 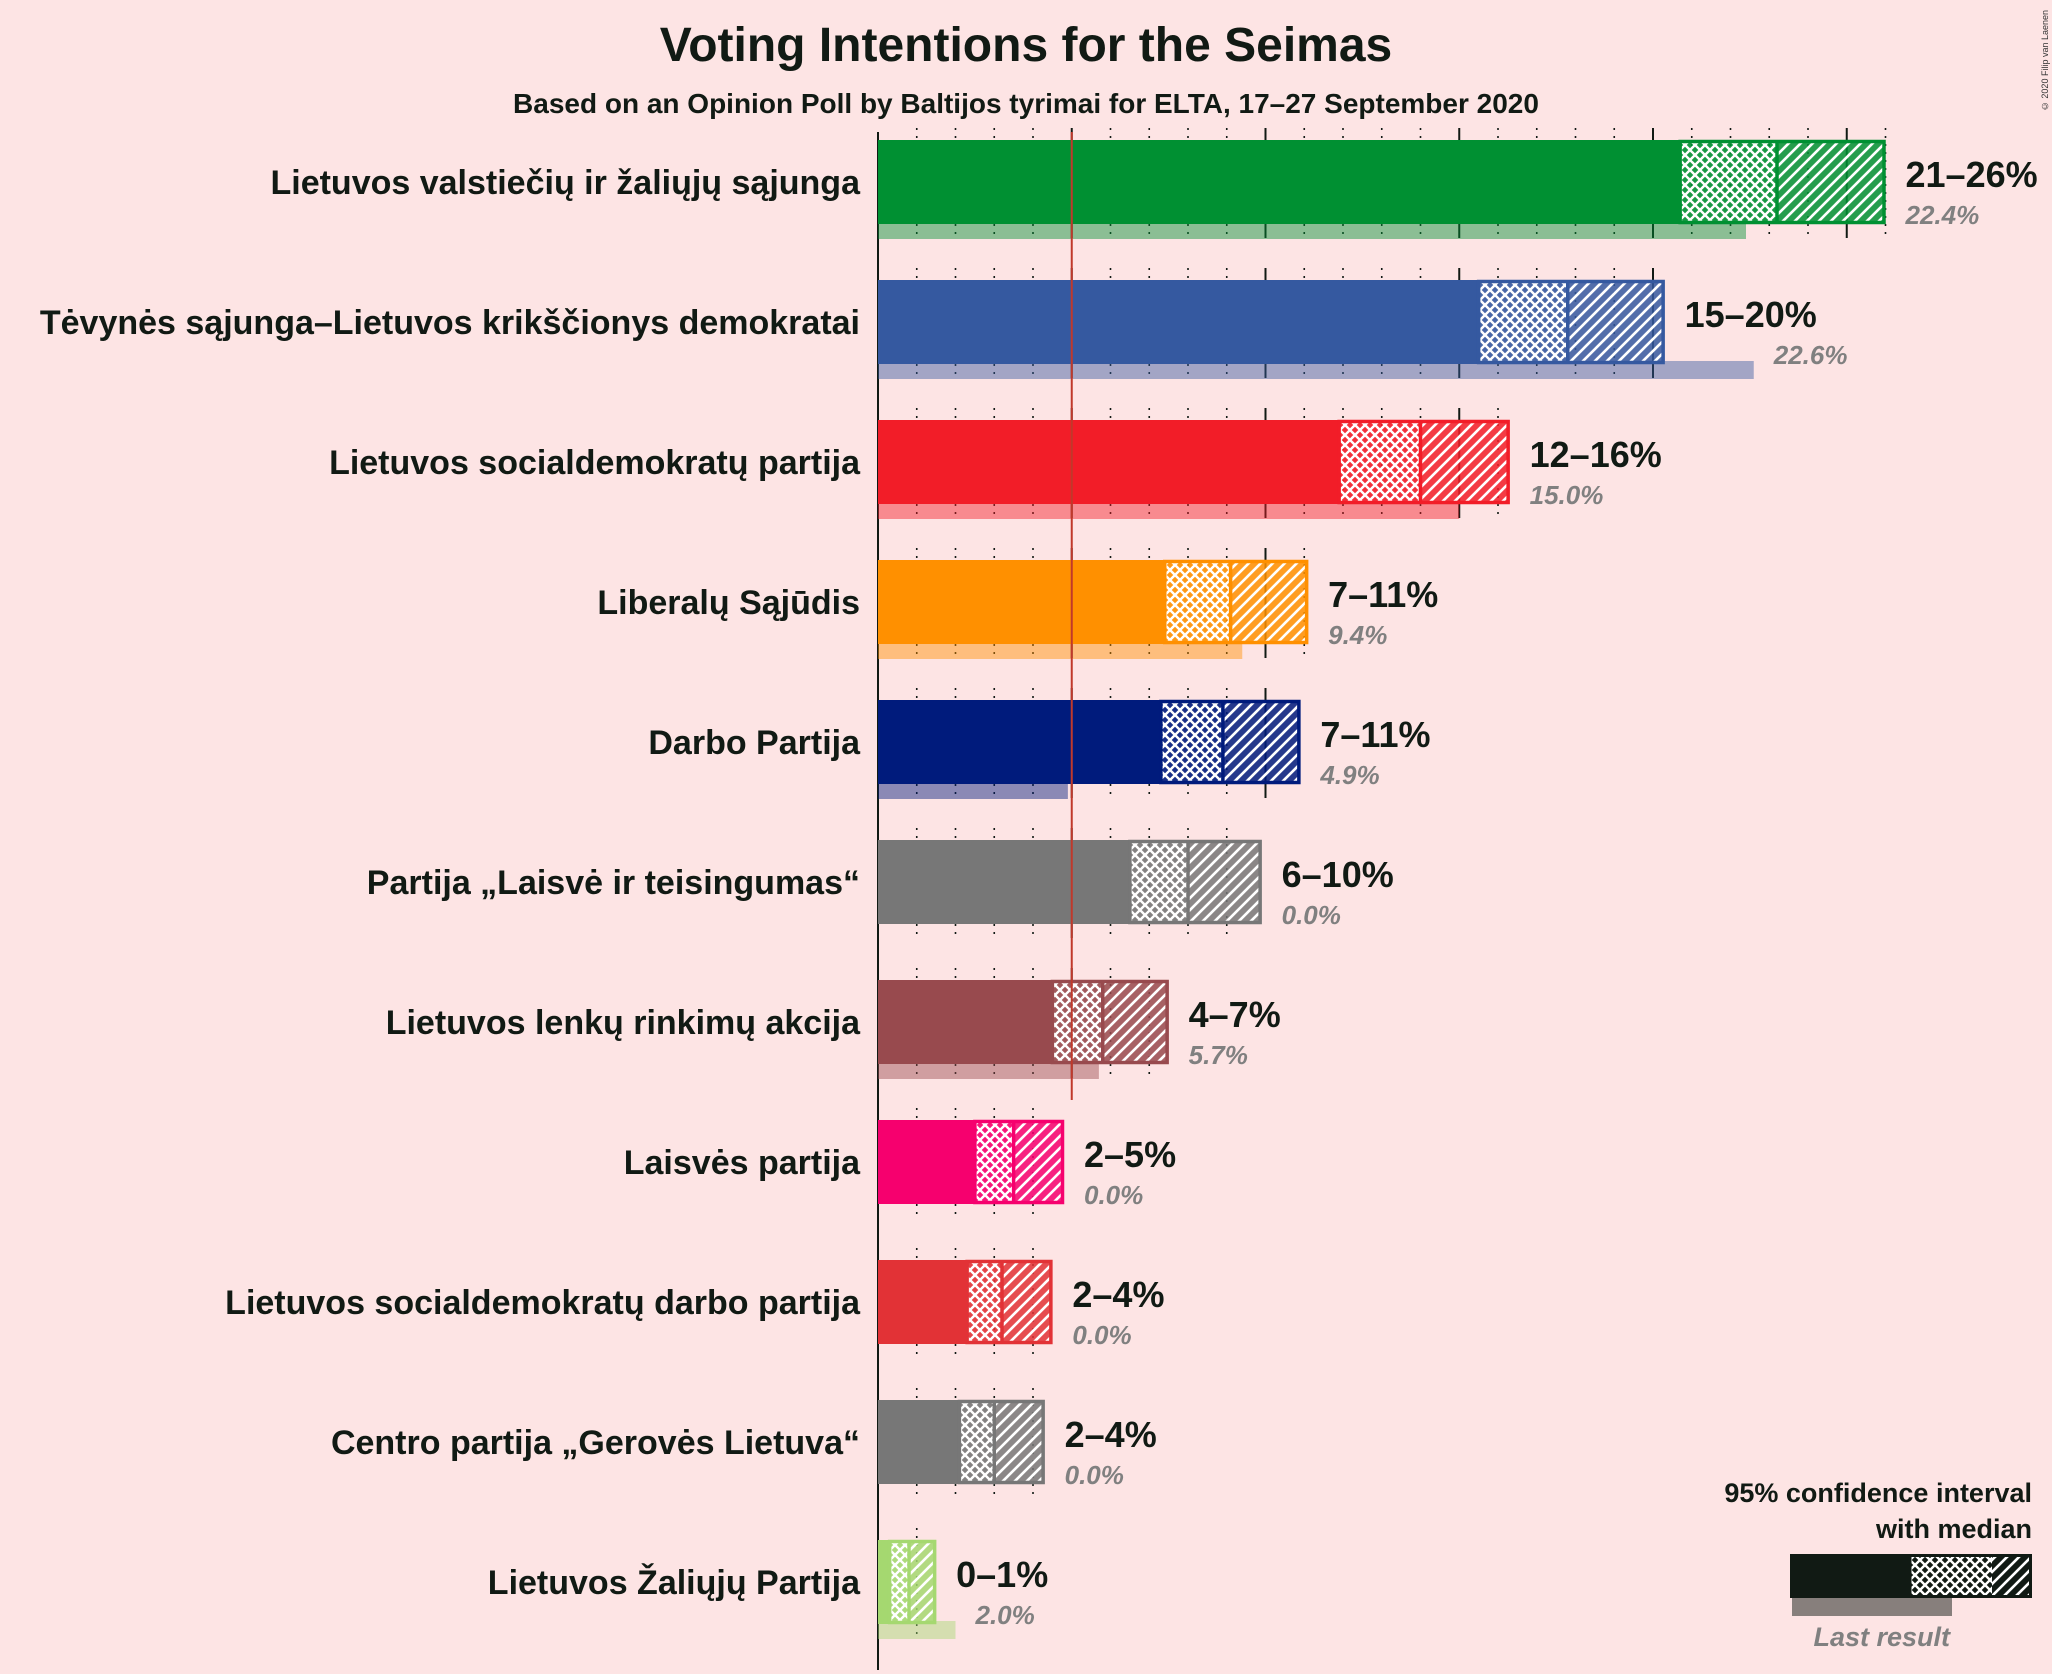 I want to click on party-label: Lietuvos socialdemokratų partija, so click(x=595, y=463).